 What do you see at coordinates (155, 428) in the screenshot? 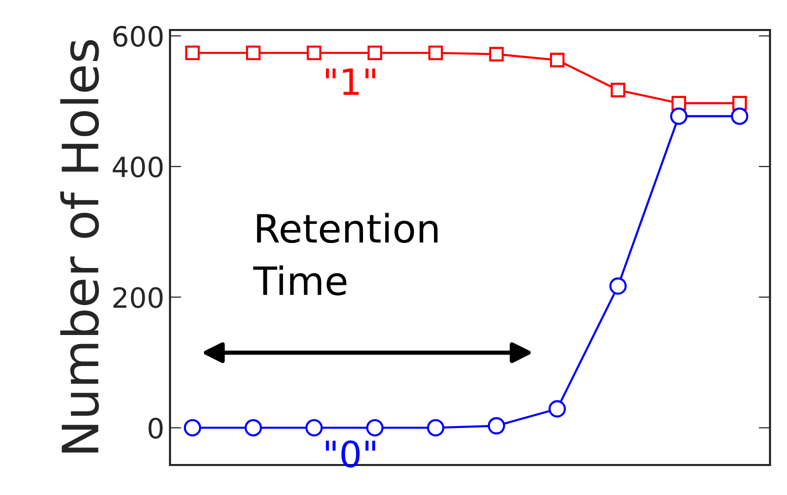
I see `y-tick-label: 0` at bounding box center [155, 428].